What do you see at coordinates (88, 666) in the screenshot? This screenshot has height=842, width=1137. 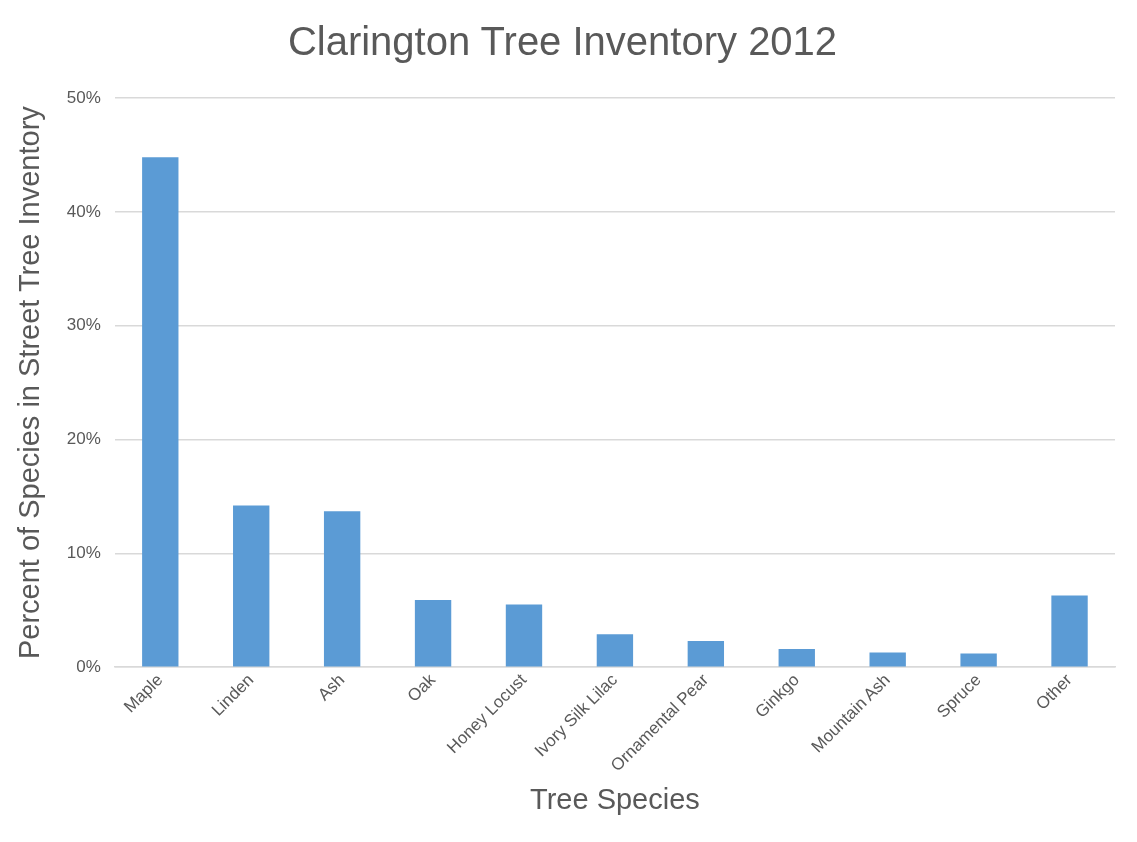 I see `y-tick-label: 0%` at bounding box center [88, 666].